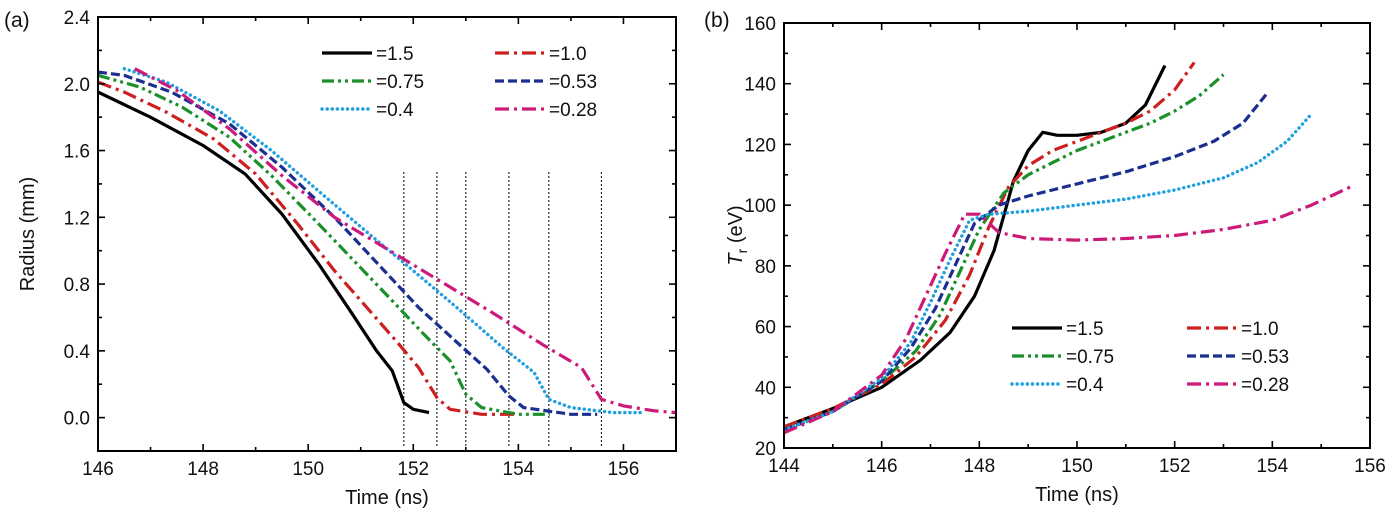 The image size is (1400, 518). Describe the element at coordinates (1272, 466) in the screenshot. I see `x-tick-label-b: 154` at that location.